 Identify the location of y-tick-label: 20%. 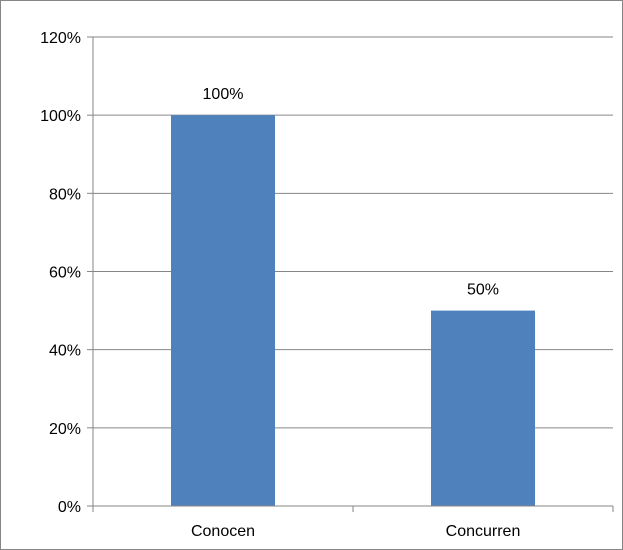
(65, 429).